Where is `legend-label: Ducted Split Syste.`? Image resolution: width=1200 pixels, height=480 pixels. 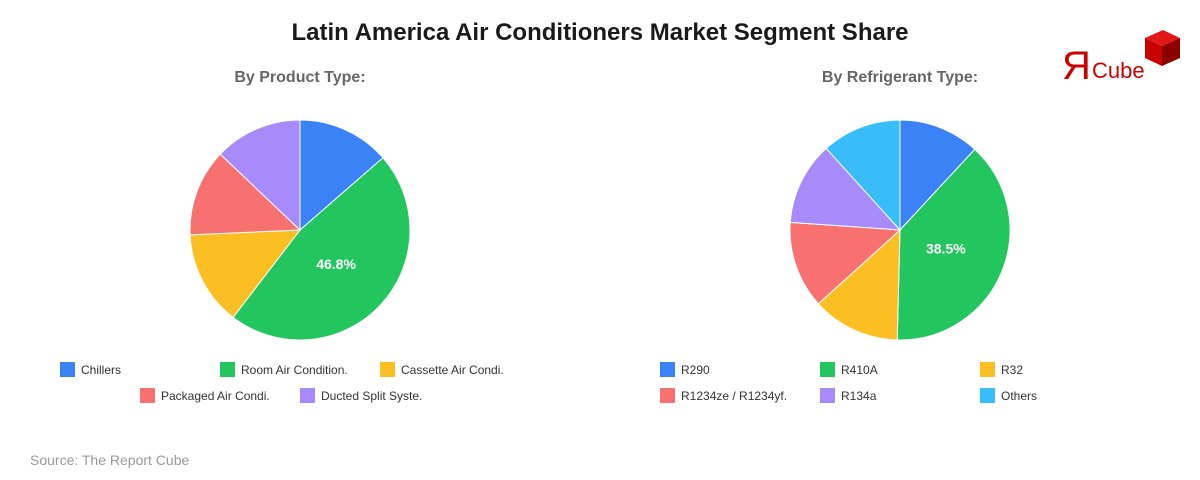 legend-label: Ducted Split Syste. is located at coordinates (372, 395).